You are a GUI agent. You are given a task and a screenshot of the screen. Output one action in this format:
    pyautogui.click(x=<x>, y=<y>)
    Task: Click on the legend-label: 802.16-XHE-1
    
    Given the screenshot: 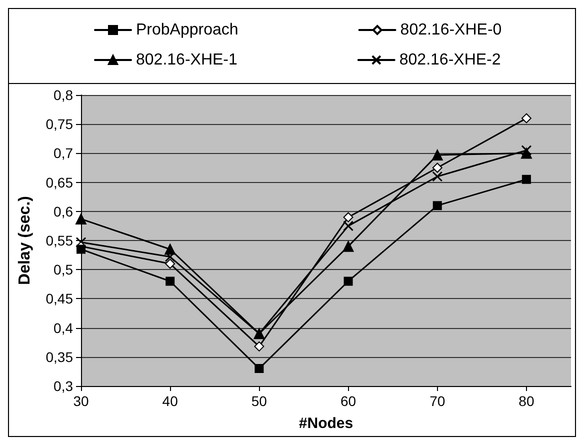 What is the action you would take?
    pyautogui.click(x=187, y=60)
    